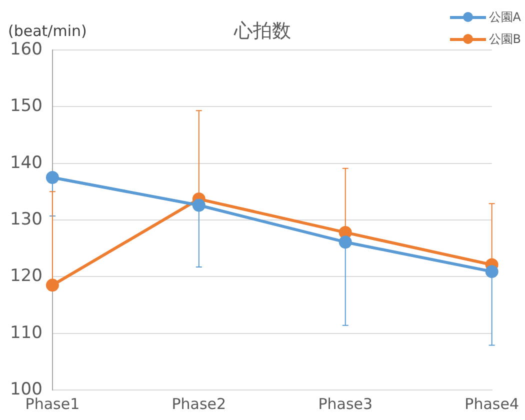 This screenshot has height=420, width=525. What do you see at coordinates (26, 332) in the screenshot?
I see `y-tick-label: 110` at bounding box center [26, 332].